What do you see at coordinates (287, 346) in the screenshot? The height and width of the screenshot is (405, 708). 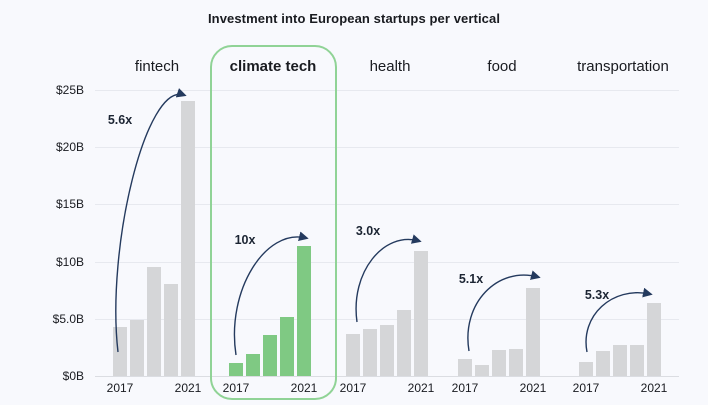 I see `bar-climate-tech-2020` at bounding box center [287, 346].